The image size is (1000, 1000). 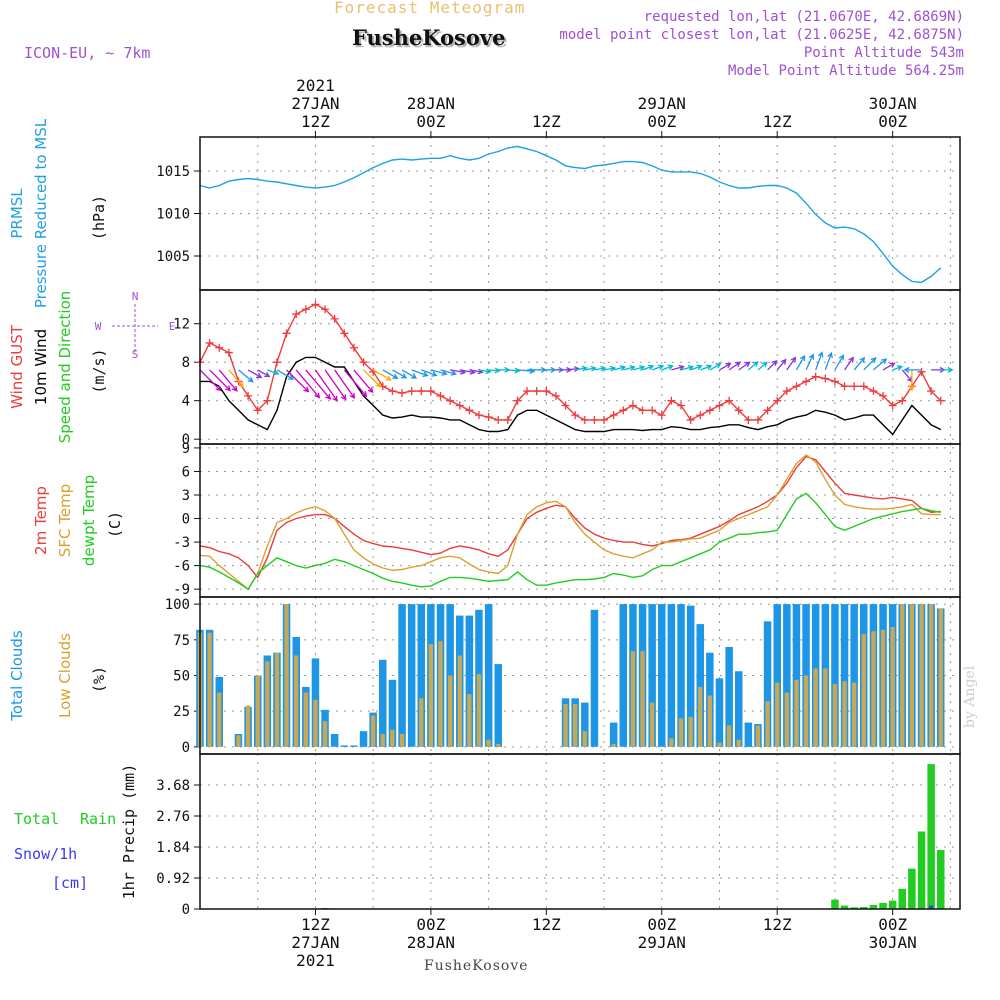 What do you see at coordinates (580, 831) in the screenshot?
I see `panel-frame` at bounding box center [580, 831].